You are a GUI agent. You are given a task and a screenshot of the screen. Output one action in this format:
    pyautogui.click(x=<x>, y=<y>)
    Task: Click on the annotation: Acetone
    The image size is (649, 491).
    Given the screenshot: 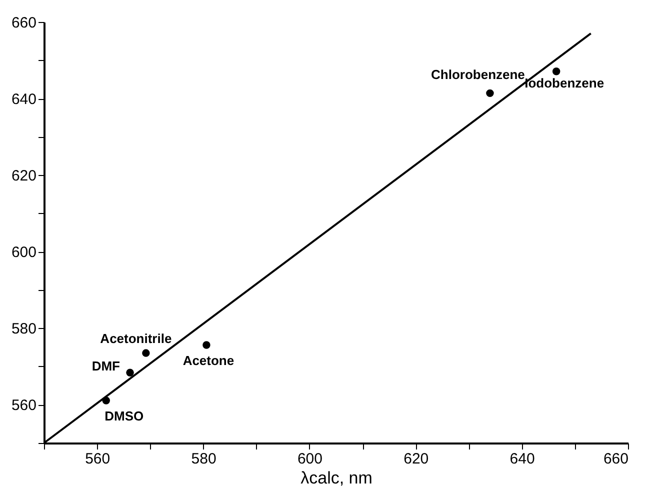 What is the action you would take?
    pyautogui.click(x=208, y=360)
    